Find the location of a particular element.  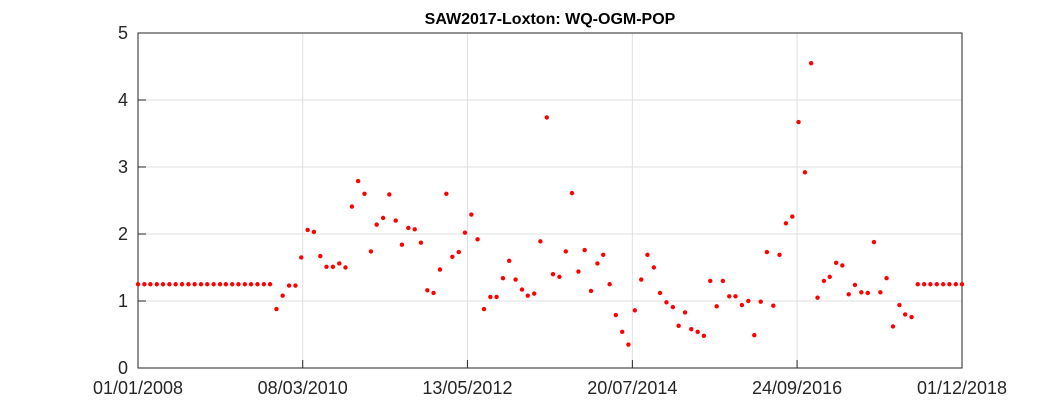

x-tick-label: 20/07/2014 is located at coordinates (632, 388).